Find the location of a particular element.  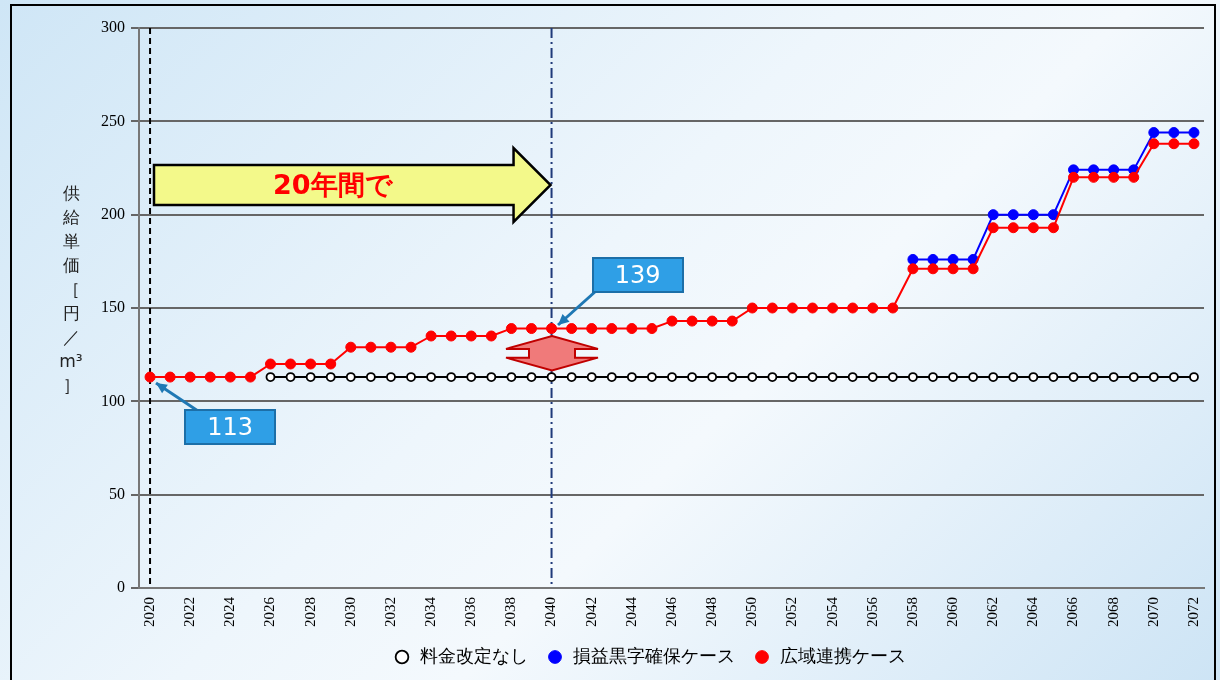

x-tick-label: 2034 is located at coordinates (430, 611).